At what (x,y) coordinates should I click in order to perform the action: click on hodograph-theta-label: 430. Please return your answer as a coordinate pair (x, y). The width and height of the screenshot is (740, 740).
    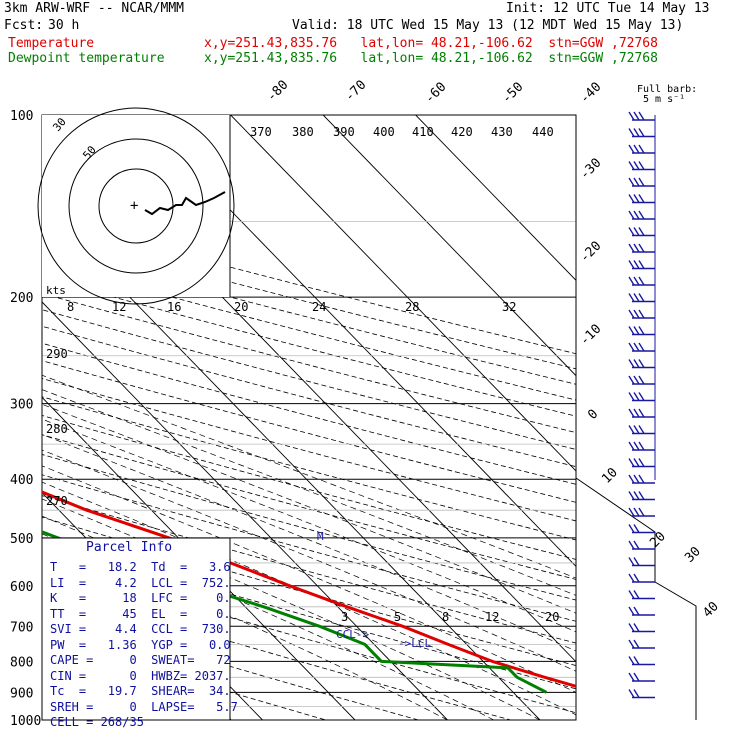
    Looking at the image, I should click on (502, 132).